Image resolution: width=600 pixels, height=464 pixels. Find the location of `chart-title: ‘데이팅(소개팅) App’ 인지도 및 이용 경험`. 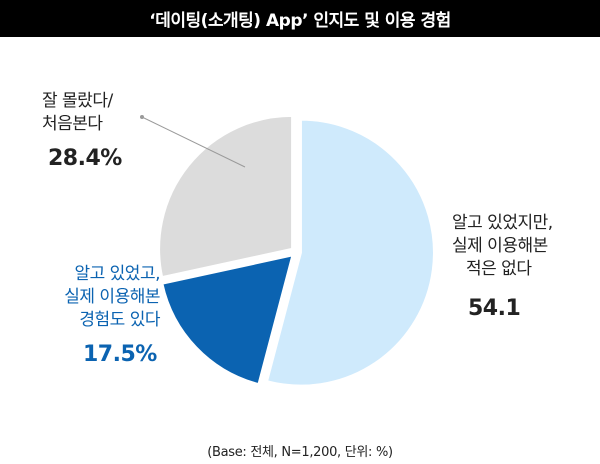

chart-title: ‘데이팅(소개팅) App’ 인지도 및 이용 경험 is located at coordinates (300, 18).